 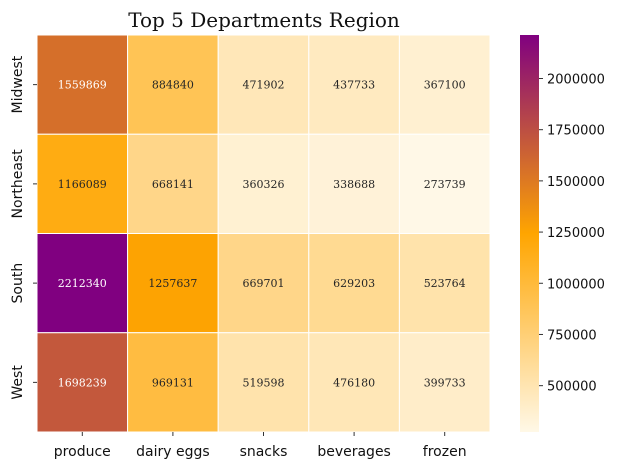 What do you see at coordinates (82, 283) in the screenshot?
I see `cell-value-label: 2212340` at bounding box center [82, 283].